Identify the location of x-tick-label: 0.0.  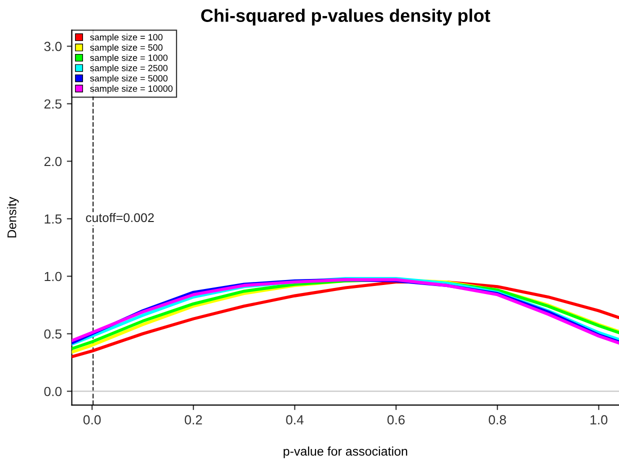
(92, 419).